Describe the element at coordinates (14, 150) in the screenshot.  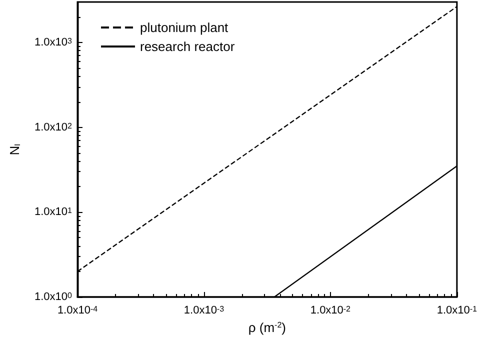
I see `y-axis-title: NI` at that location.